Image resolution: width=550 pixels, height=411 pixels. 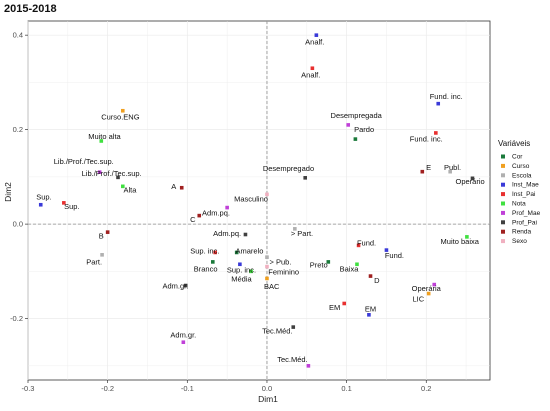 What do you see at coordinates (120, 116) in the screenshot?
I see `data-point-label: Curso.ENG` at bounding box center [120, 116].